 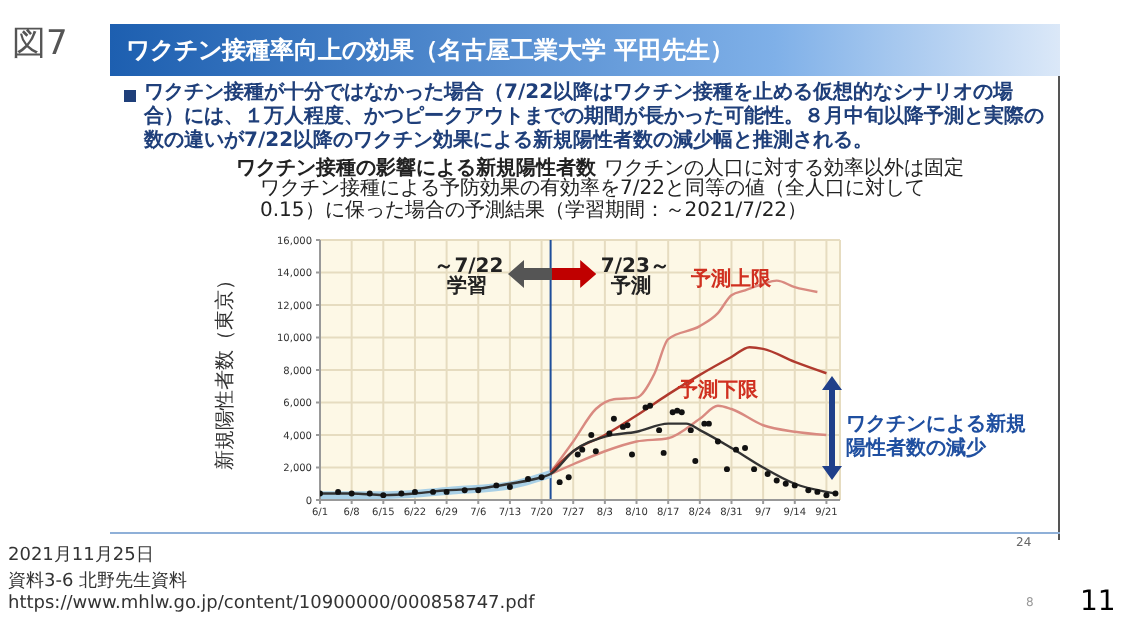 What do you see at coordinates (98, 581) in the screenshot?
I see `text: 資料3-6 北野先生資料` at bounding box center [98, 581].